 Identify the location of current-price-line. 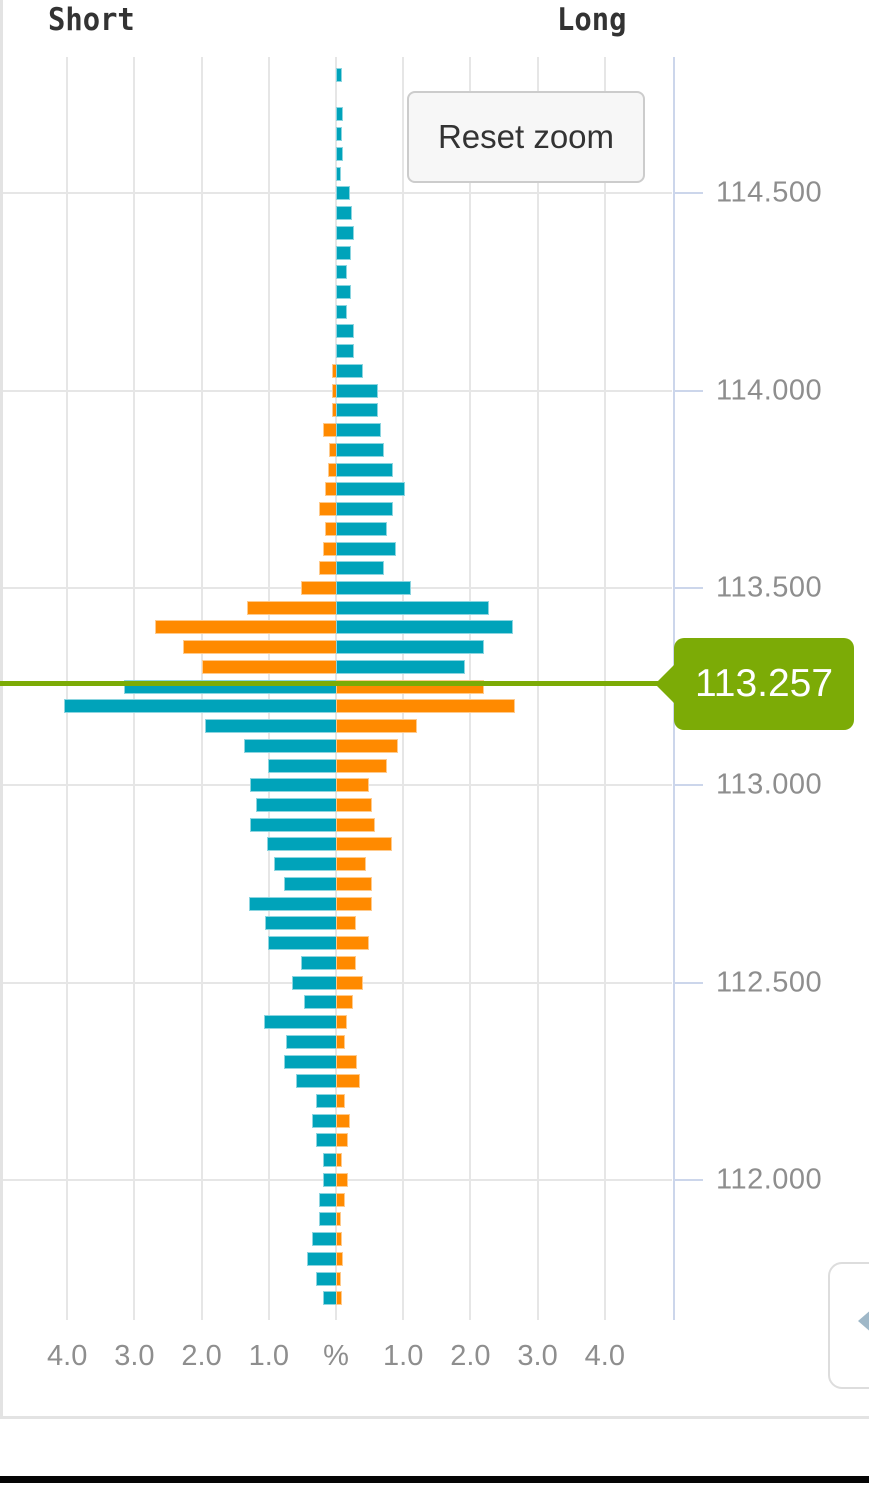
(329, 684).